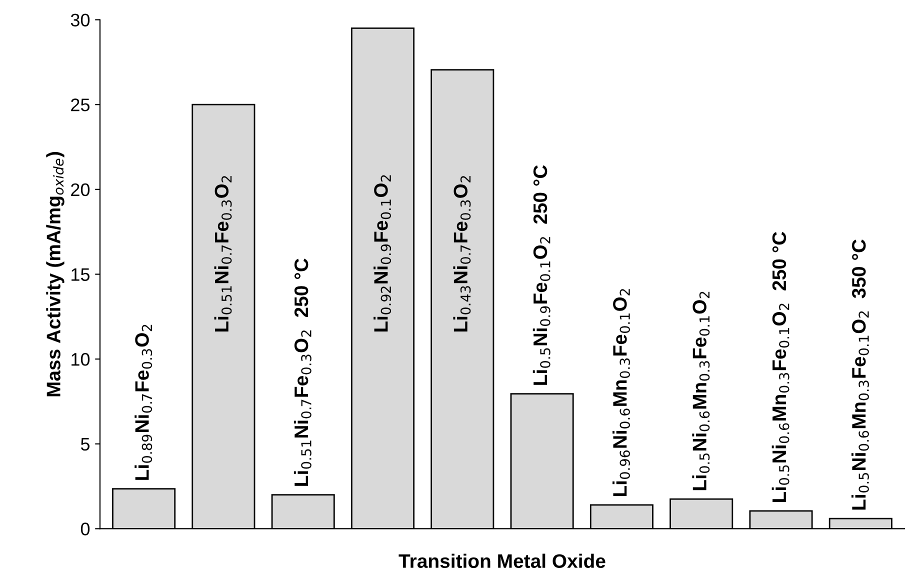  What do you see at coordinates (80, 189) in the screenshot?
I see `y-tick-label: 20` at bounding box center [80, 189].